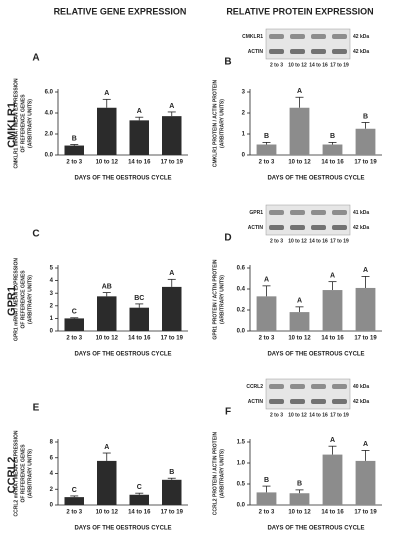  I want to click on y-tick-label: 1.5, so click(241, 443).